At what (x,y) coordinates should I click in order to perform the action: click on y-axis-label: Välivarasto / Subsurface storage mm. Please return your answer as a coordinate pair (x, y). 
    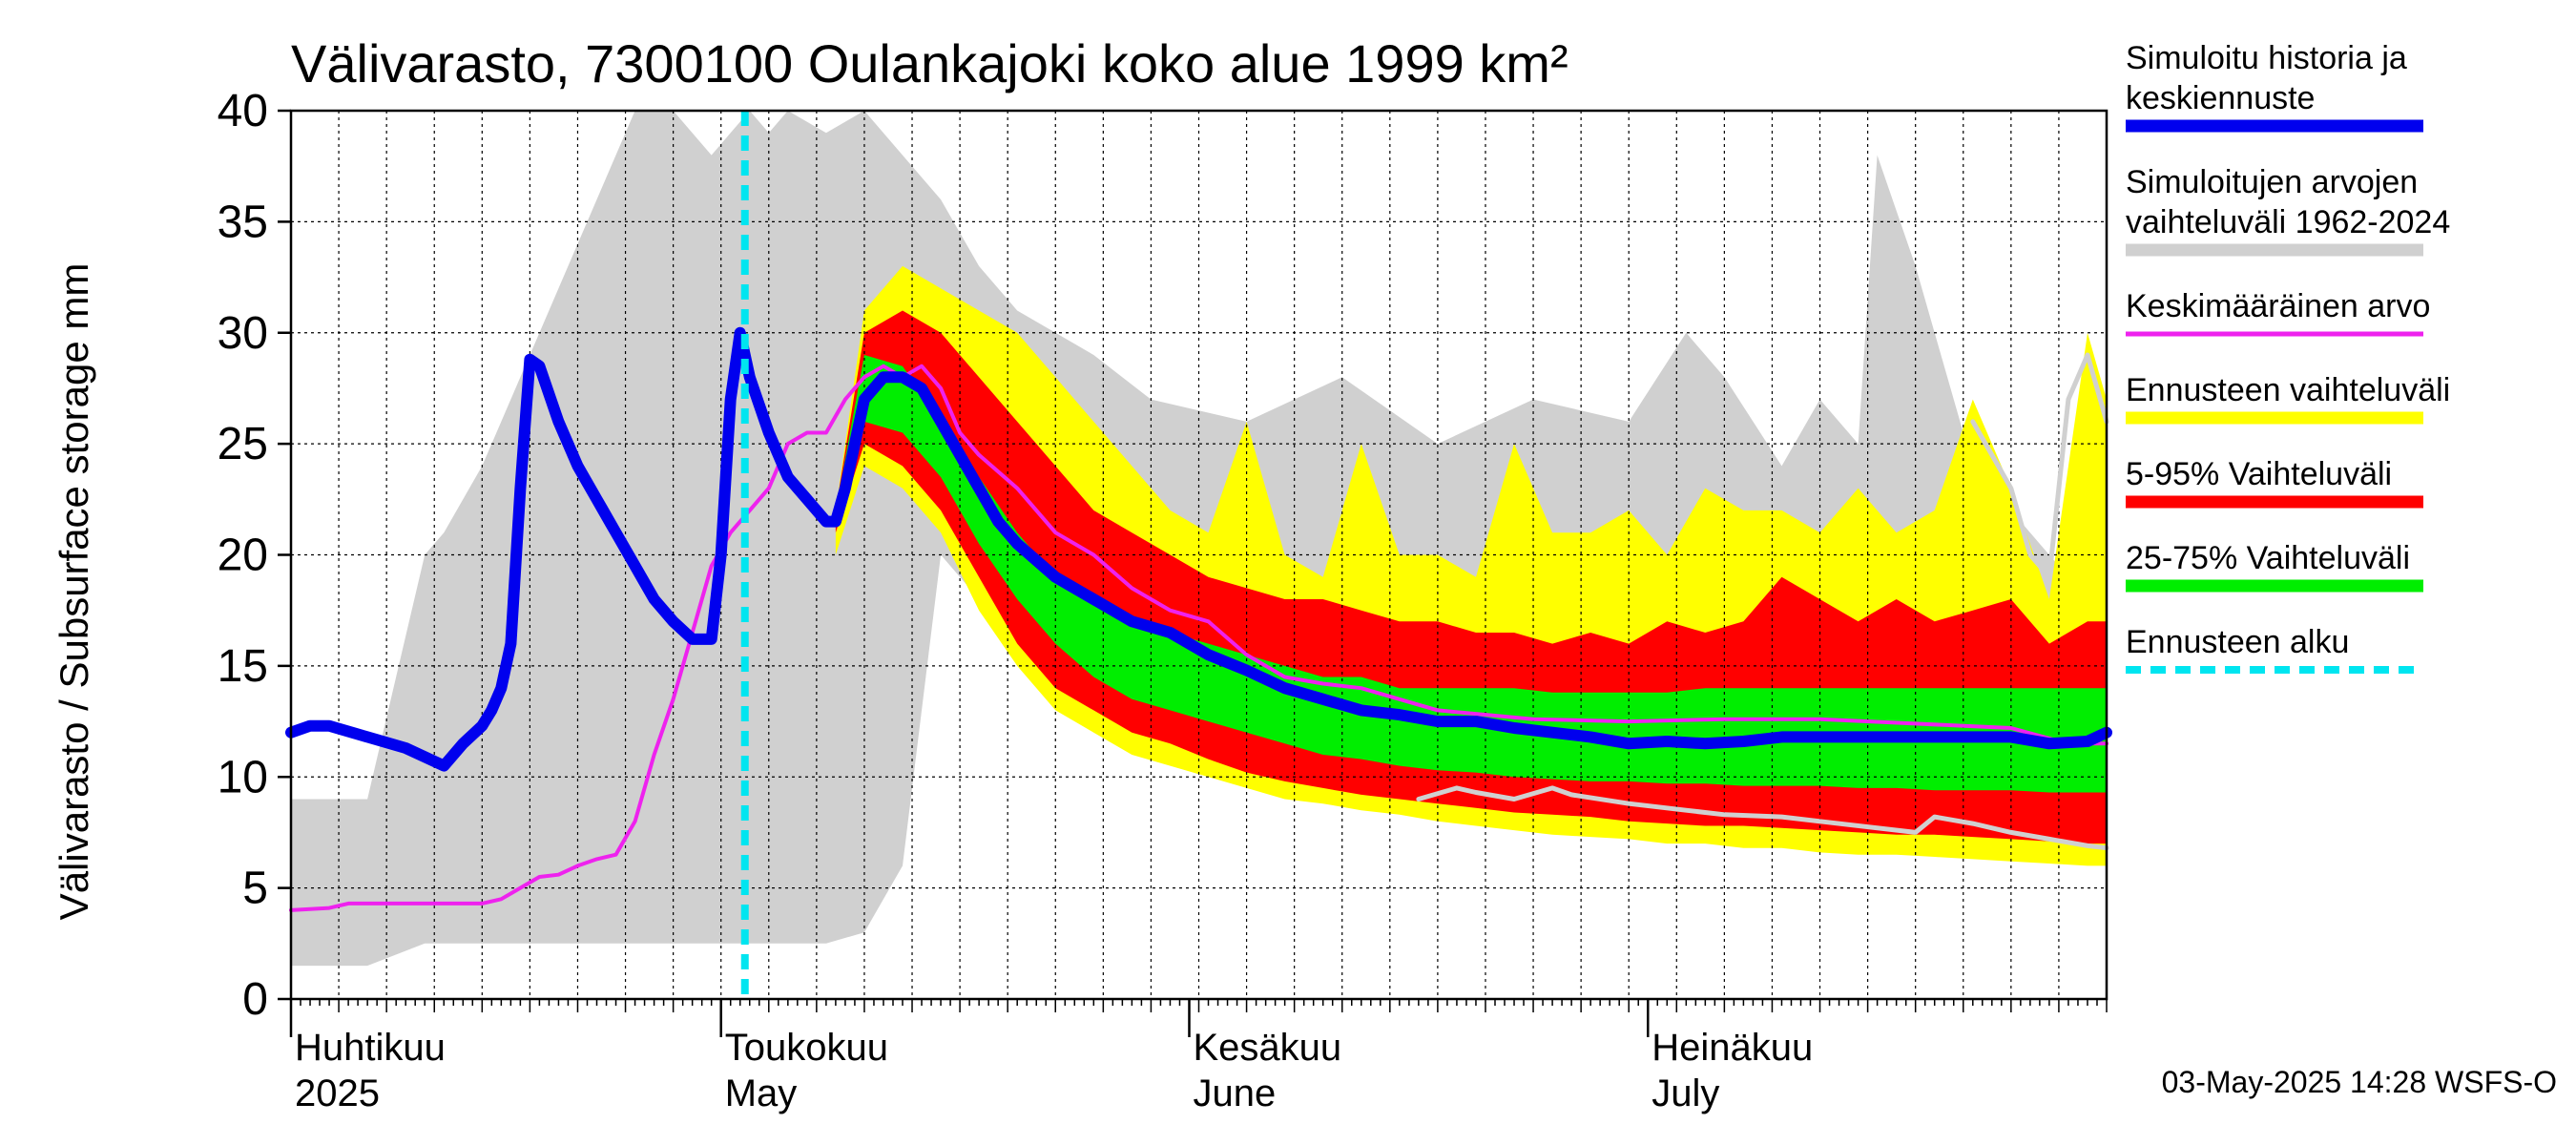
    Looking at the image, I should click on (74, 592).